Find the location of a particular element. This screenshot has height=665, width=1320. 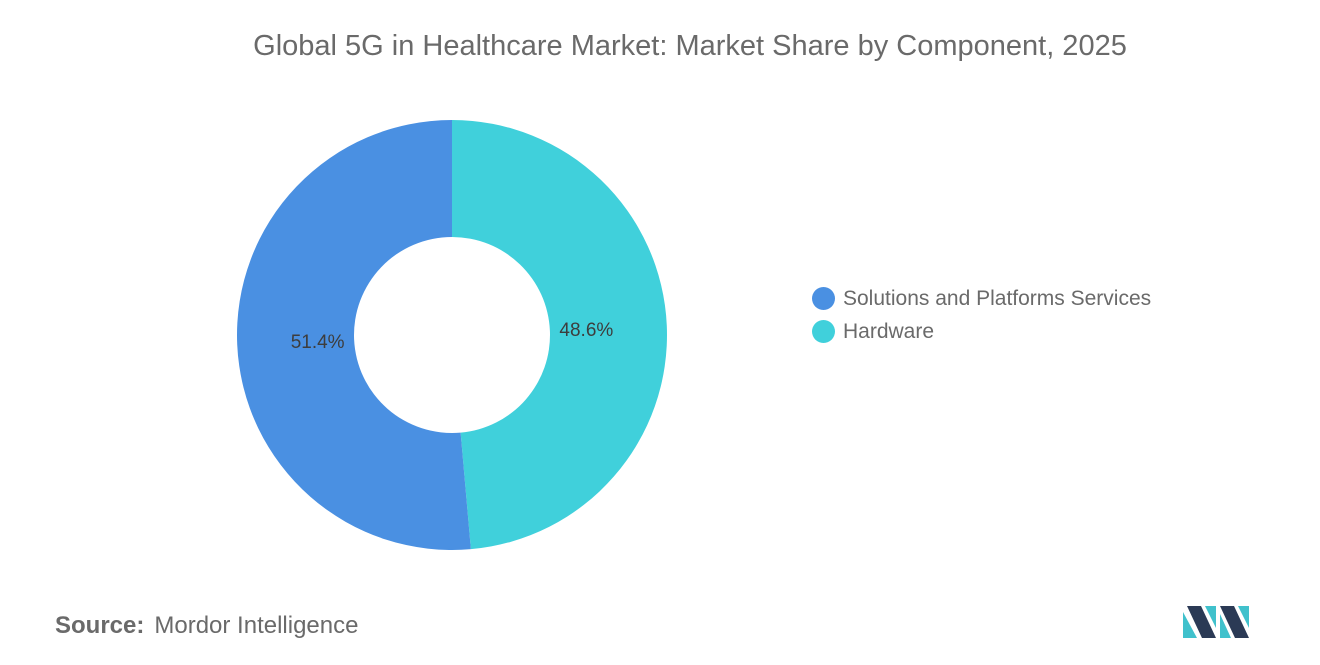

source-note: Source: Mordor Intelligence is located at coordinates (206, 626).